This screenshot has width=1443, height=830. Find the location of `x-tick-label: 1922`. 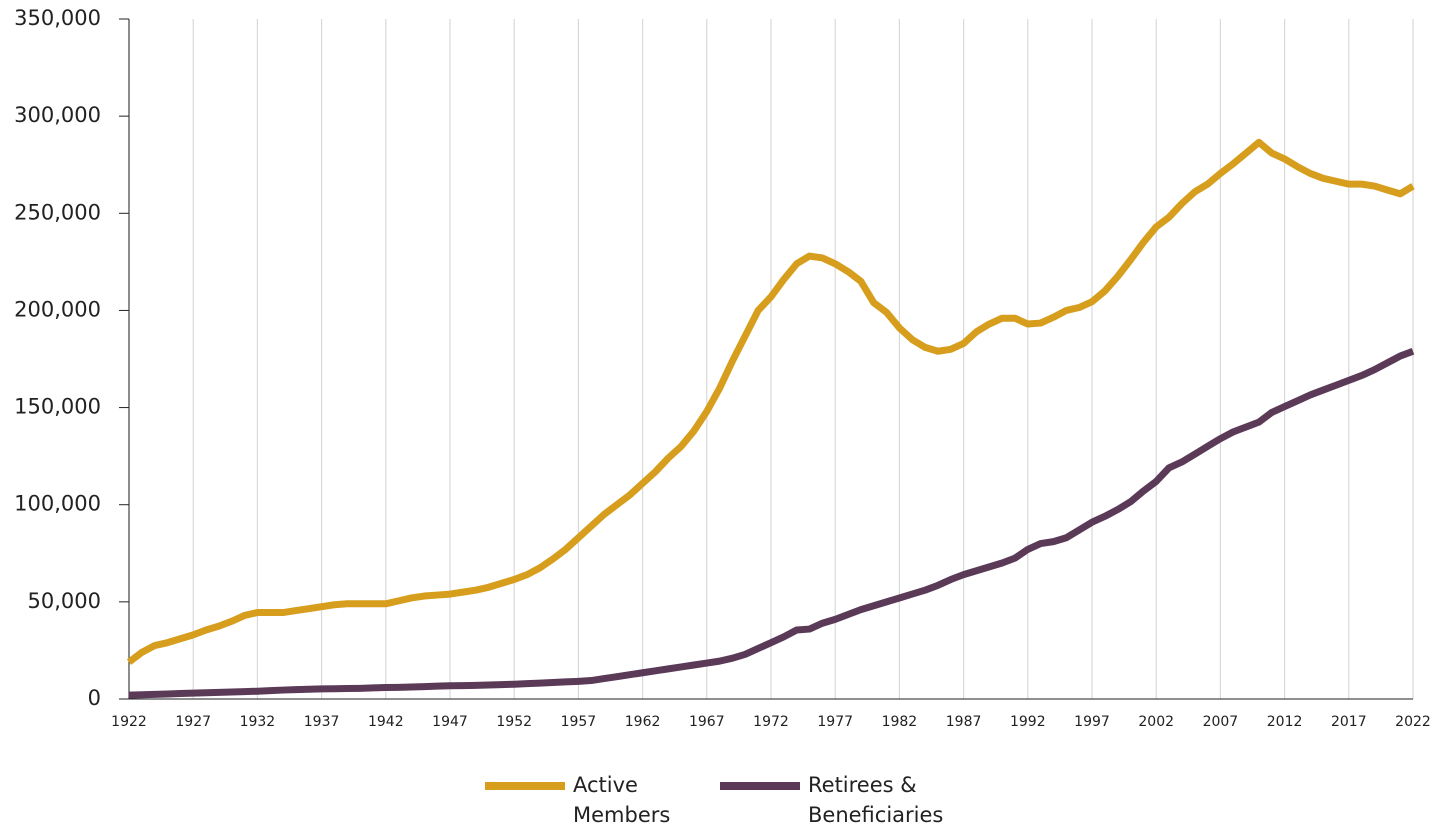

x-tick-label: 1922 is located at coordinates (129, 722).